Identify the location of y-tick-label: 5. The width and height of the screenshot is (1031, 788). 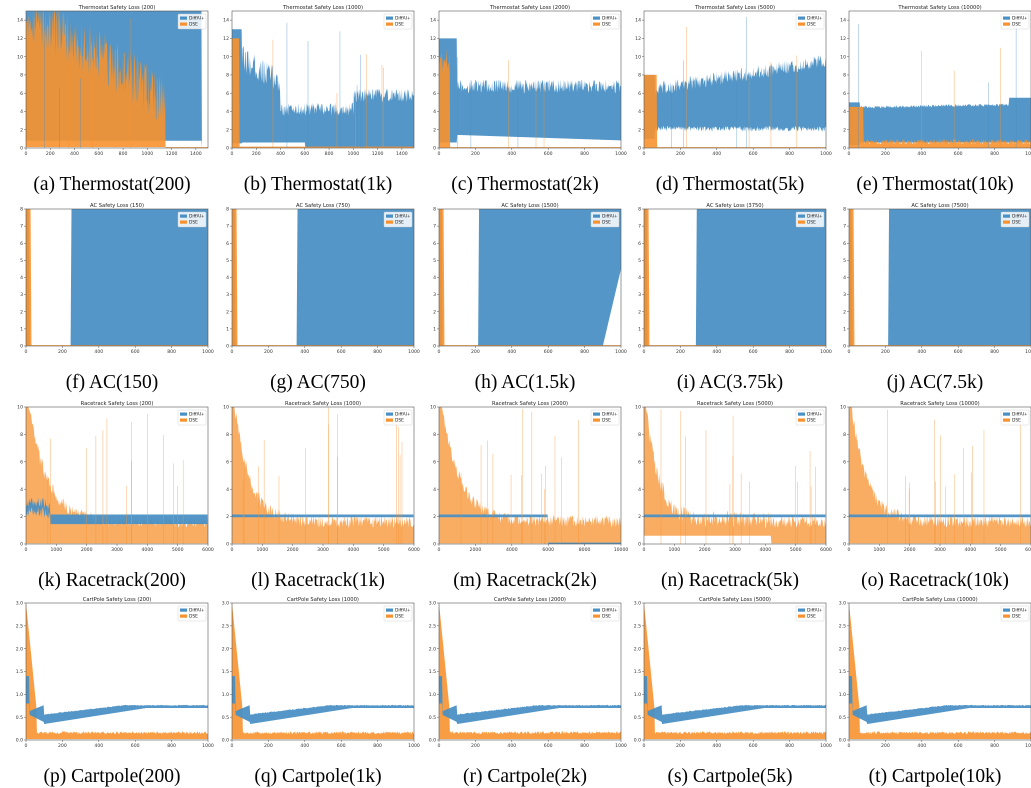
(227, 261).